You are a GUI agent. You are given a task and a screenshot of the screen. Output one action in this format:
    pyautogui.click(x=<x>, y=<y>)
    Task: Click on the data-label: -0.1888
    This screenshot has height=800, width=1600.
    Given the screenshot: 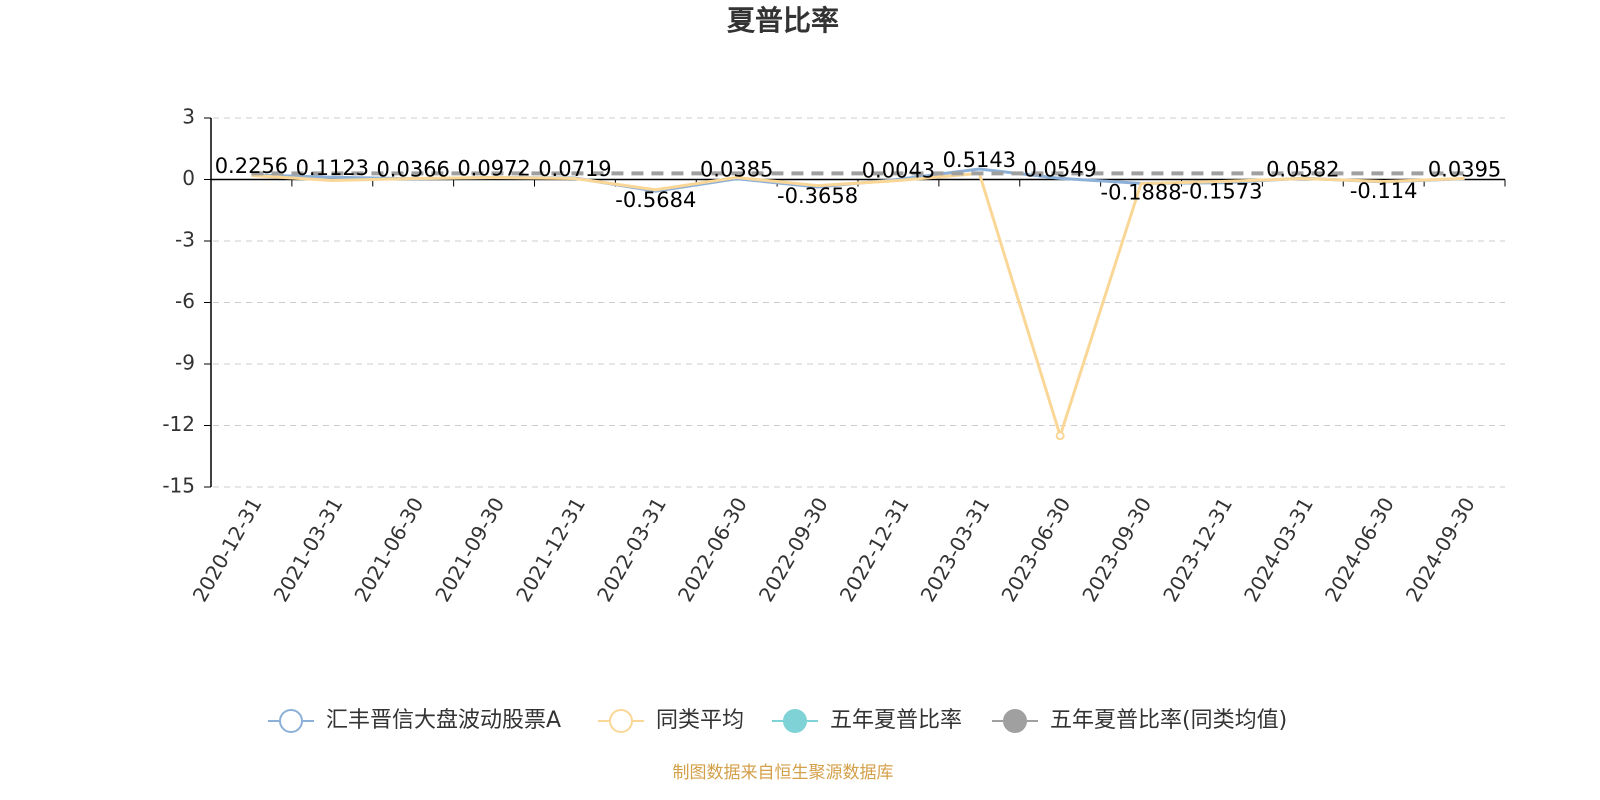 What is the action you would take?
    pyautogui.click(x=1141, y=192)
    